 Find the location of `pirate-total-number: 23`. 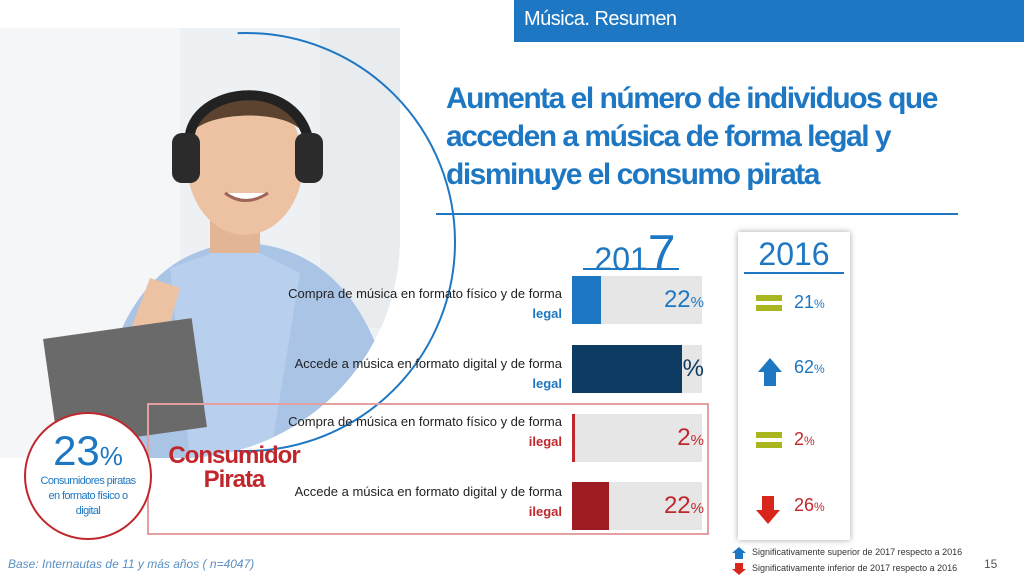

pirate-total-number: 23 is located at coordinates (76, 450).